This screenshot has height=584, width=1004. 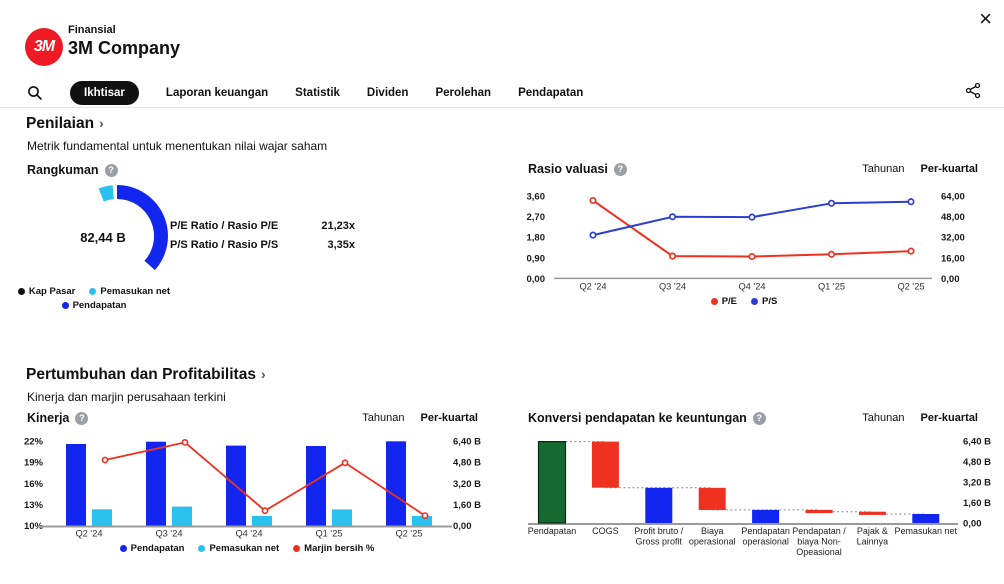 What do you see at coordinates (605, 531) in the screenshot?
I see `svg-text: COGS` at bounding box center [605, 531].